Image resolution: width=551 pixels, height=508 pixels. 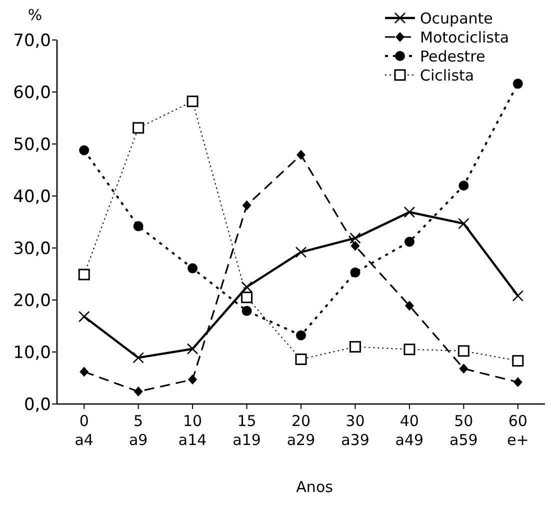 I want to click on y-tick-label: 30,0, so click(x=32, y=248).